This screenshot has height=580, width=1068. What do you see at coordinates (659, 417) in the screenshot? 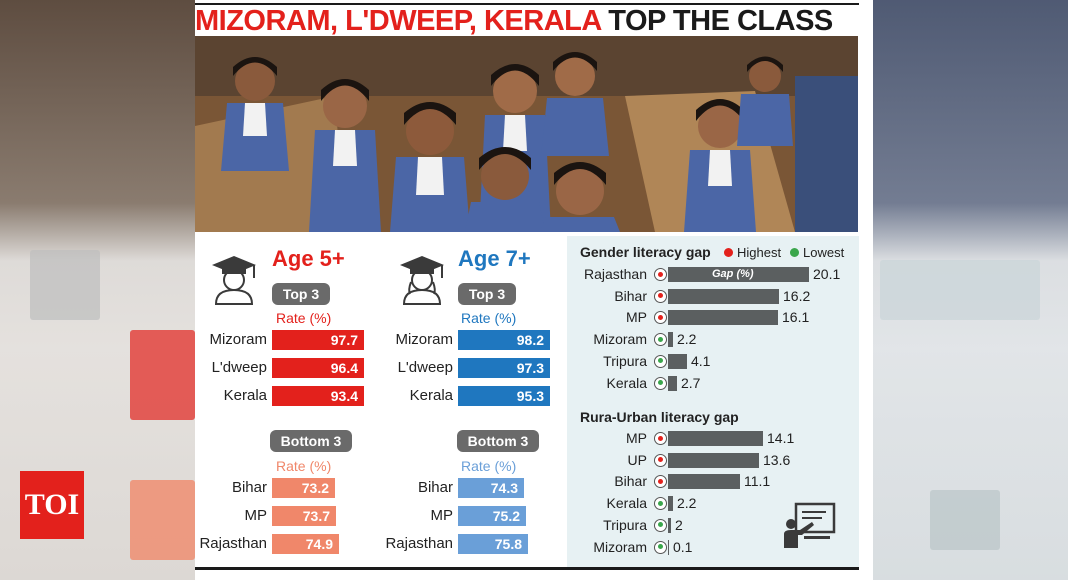
I see `rural-urban-gap-title: Rura-Urban literacy gap` at bounding box center [659, 417].